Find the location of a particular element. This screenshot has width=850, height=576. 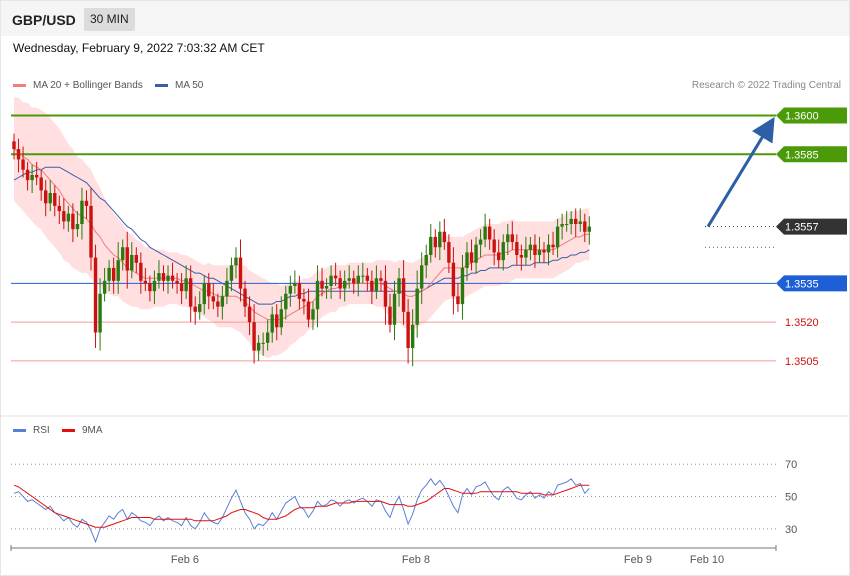

level-tag-1.3557 is located at coordinates (811, 226).